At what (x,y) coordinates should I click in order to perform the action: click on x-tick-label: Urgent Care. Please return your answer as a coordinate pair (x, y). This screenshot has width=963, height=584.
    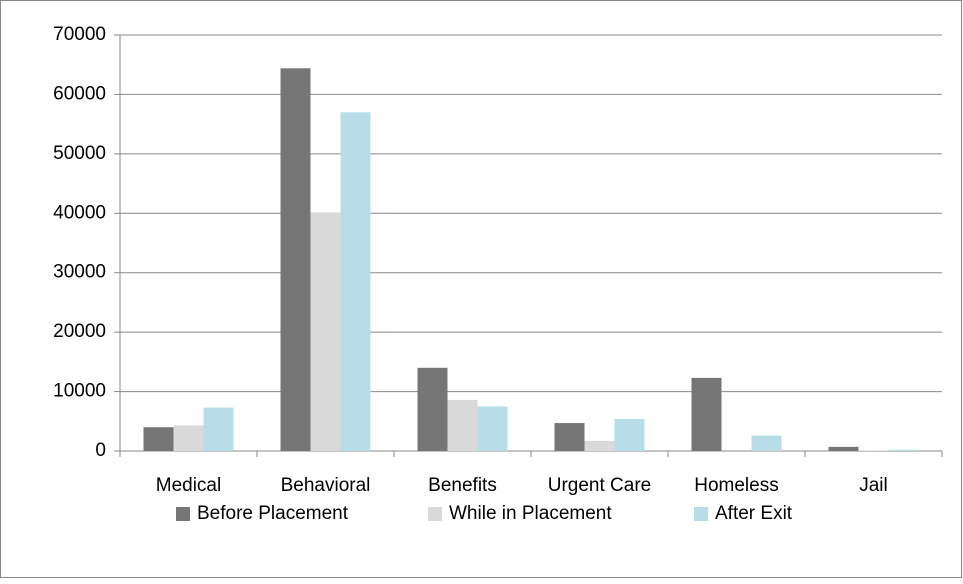
    Looking at the image, I should click on (600, 485).